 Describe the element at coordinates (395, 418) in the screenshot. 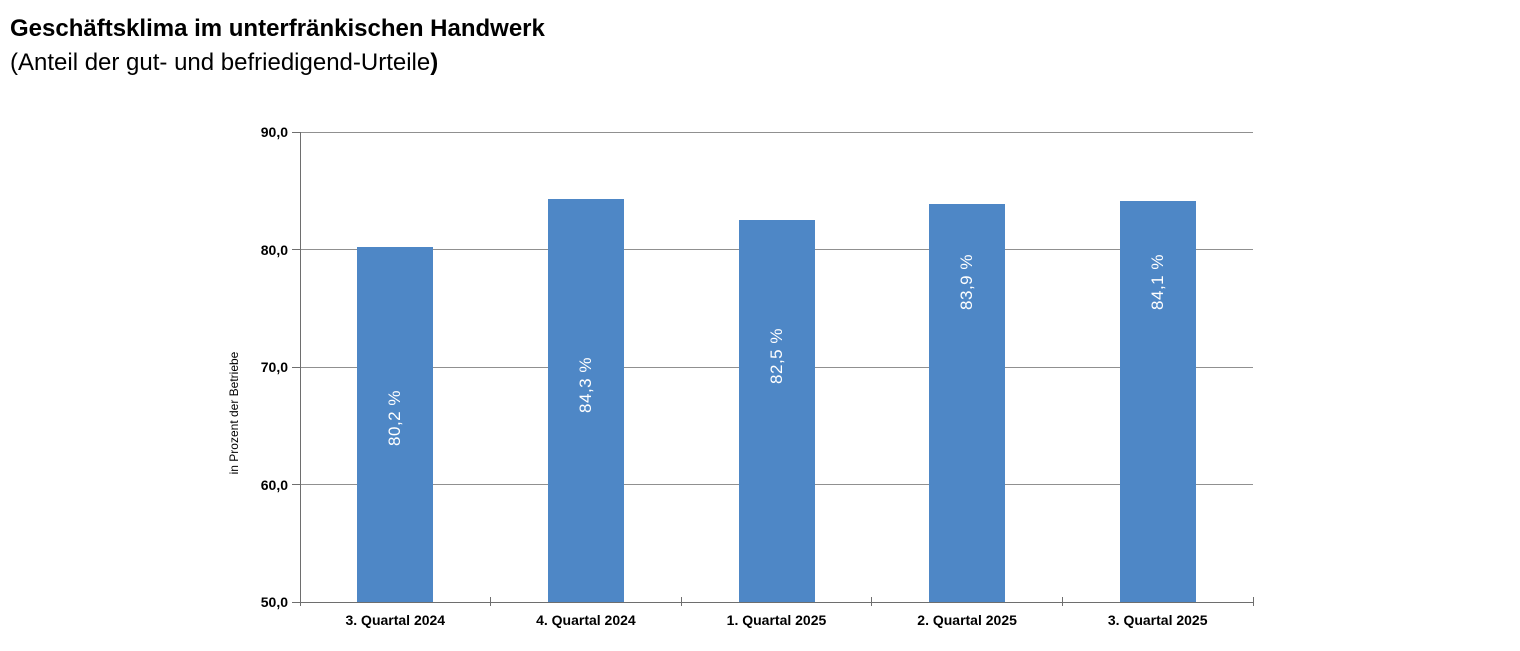

I see `bar-value-label: 80,2 %` at that location.